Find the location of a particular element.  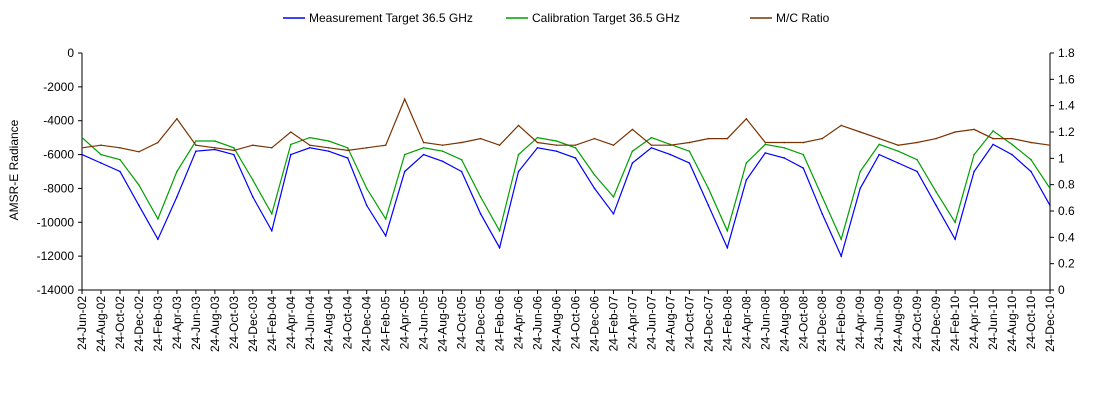

y-tick-label: -2000 is located at coordinates (58, 87).